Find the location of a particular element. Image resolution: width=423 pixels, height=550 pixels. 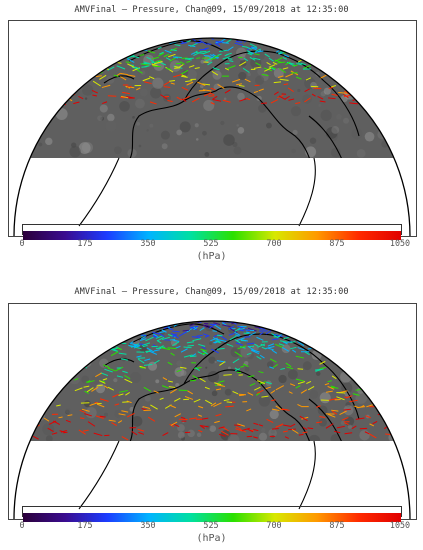

unit-label: (hPa) is located at coordinates (211, 538).